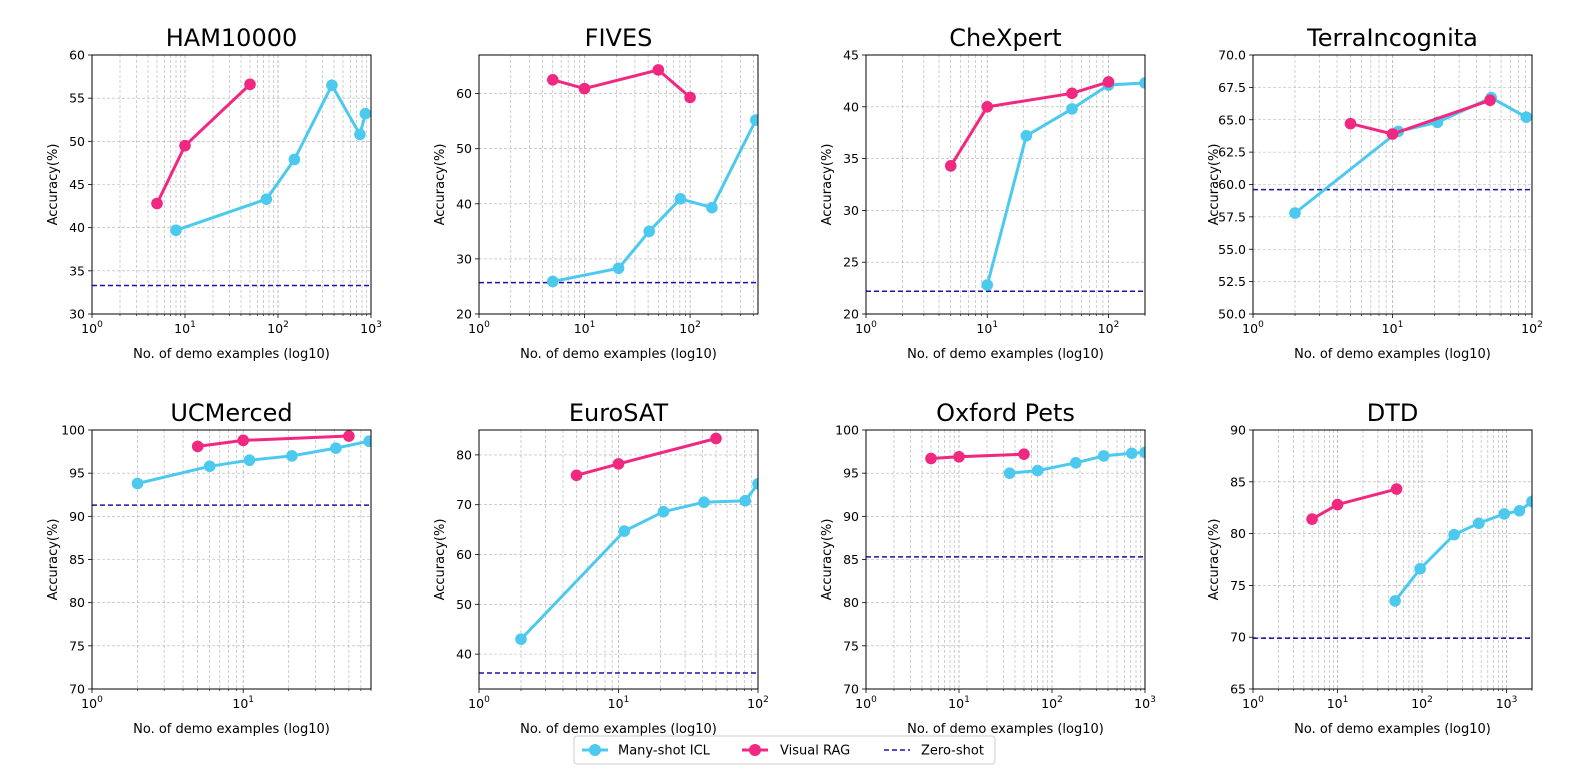 Image resolution: width=1578 pixels, height=775 pixels. Describe the element at coordinates (232, 38) in the screenshot. I see `chart-title: HAM10000` at that location.